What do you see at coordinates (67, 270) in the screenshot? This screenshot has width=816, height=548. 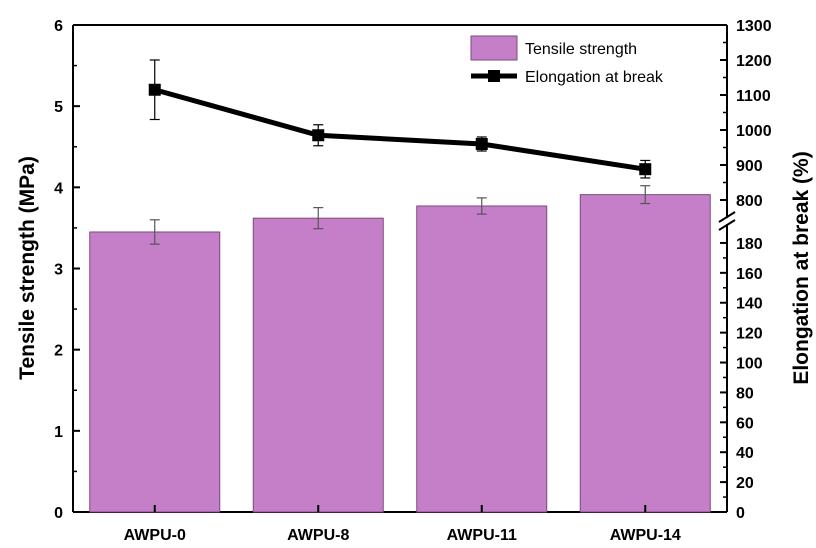 I see `left-axis: 0 1 2 3 4 5 6` at bounding box center [67, 270].